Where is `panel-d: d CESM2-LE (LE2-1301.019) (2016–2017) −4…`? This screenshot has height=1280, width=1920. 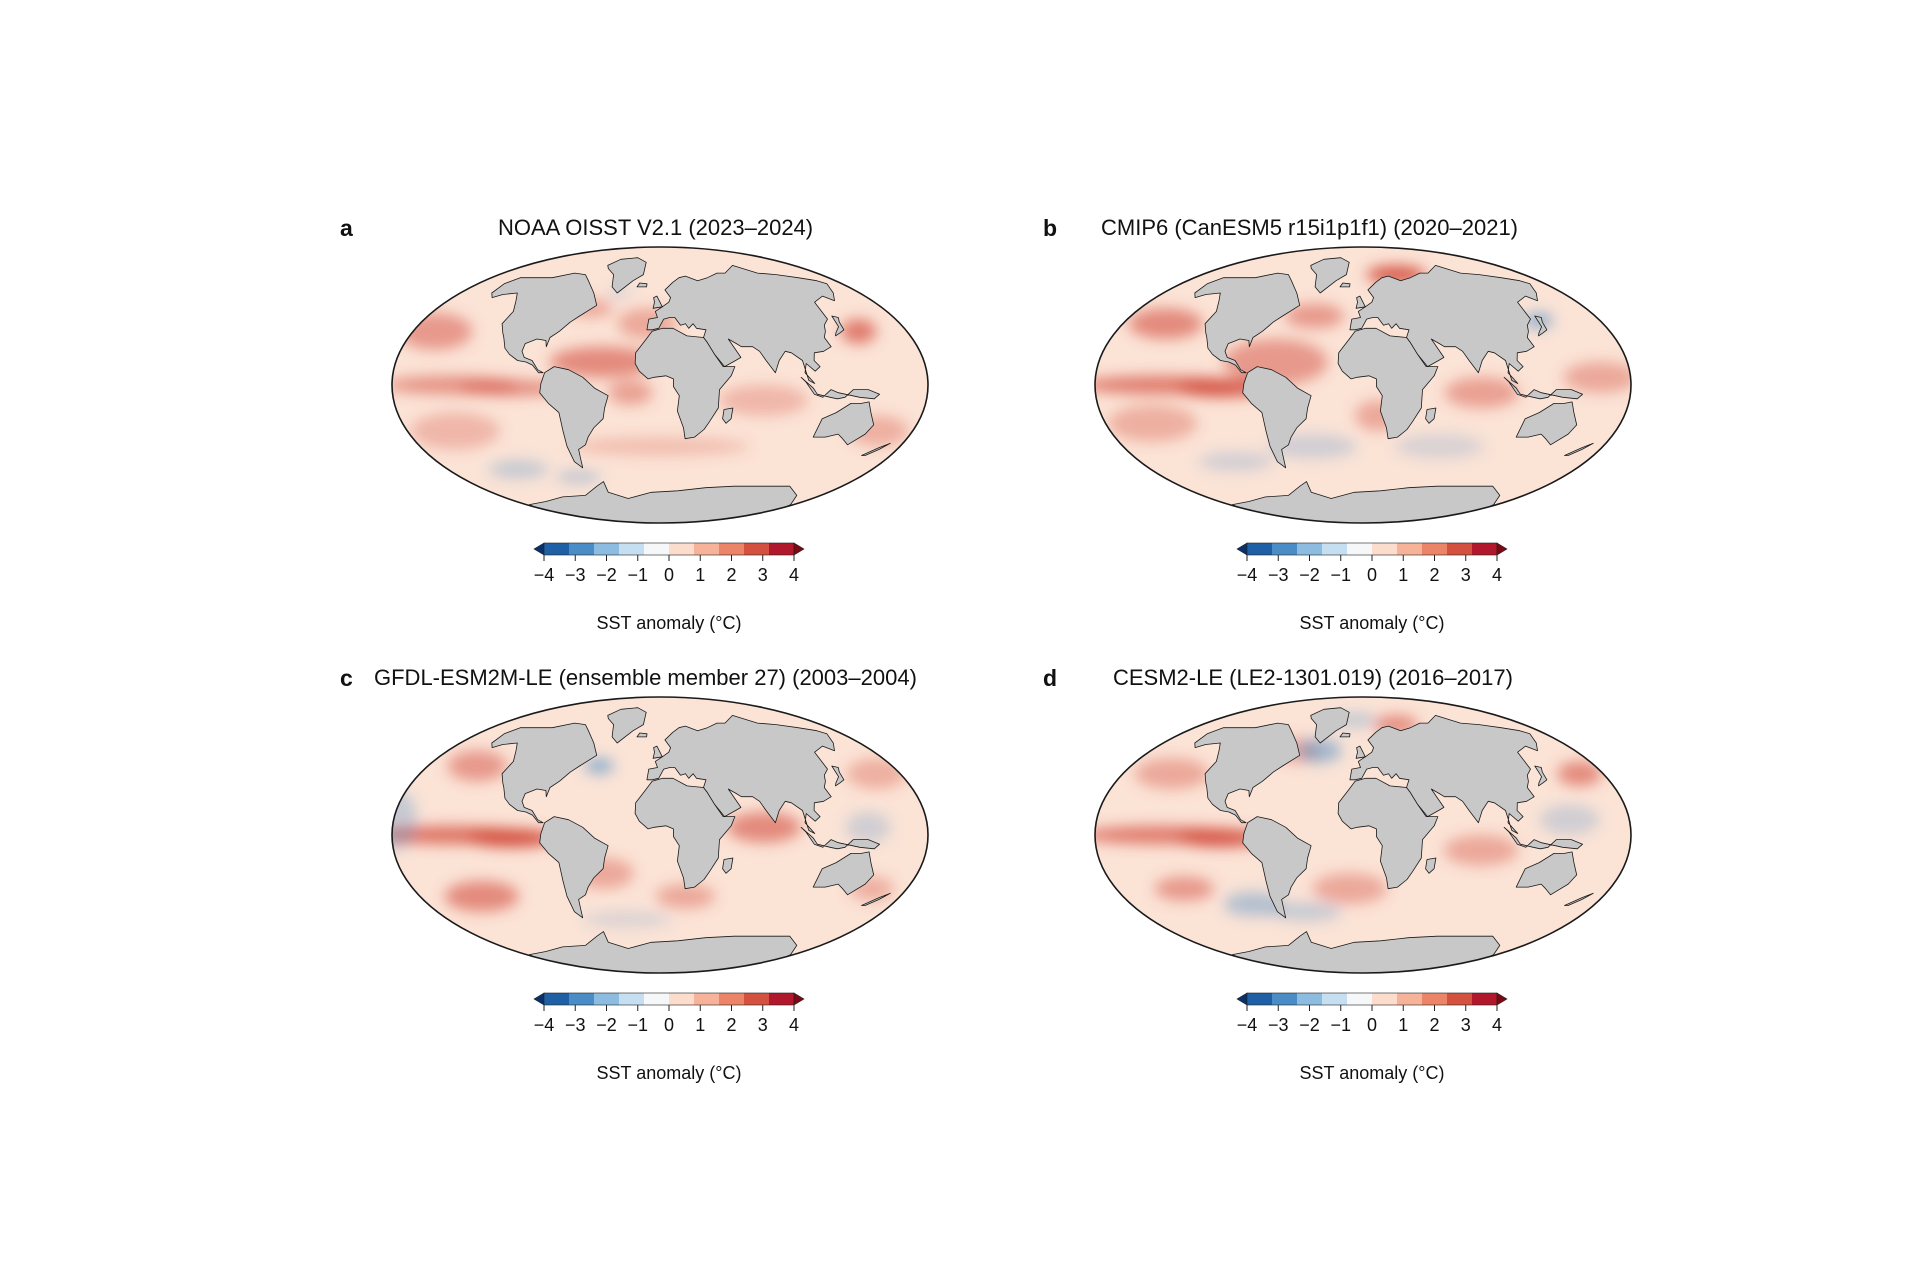 panel-d: d CESM2-LE (LE2-1301.019) (2016–2017) −4… is located at coordinates (1393, 875).